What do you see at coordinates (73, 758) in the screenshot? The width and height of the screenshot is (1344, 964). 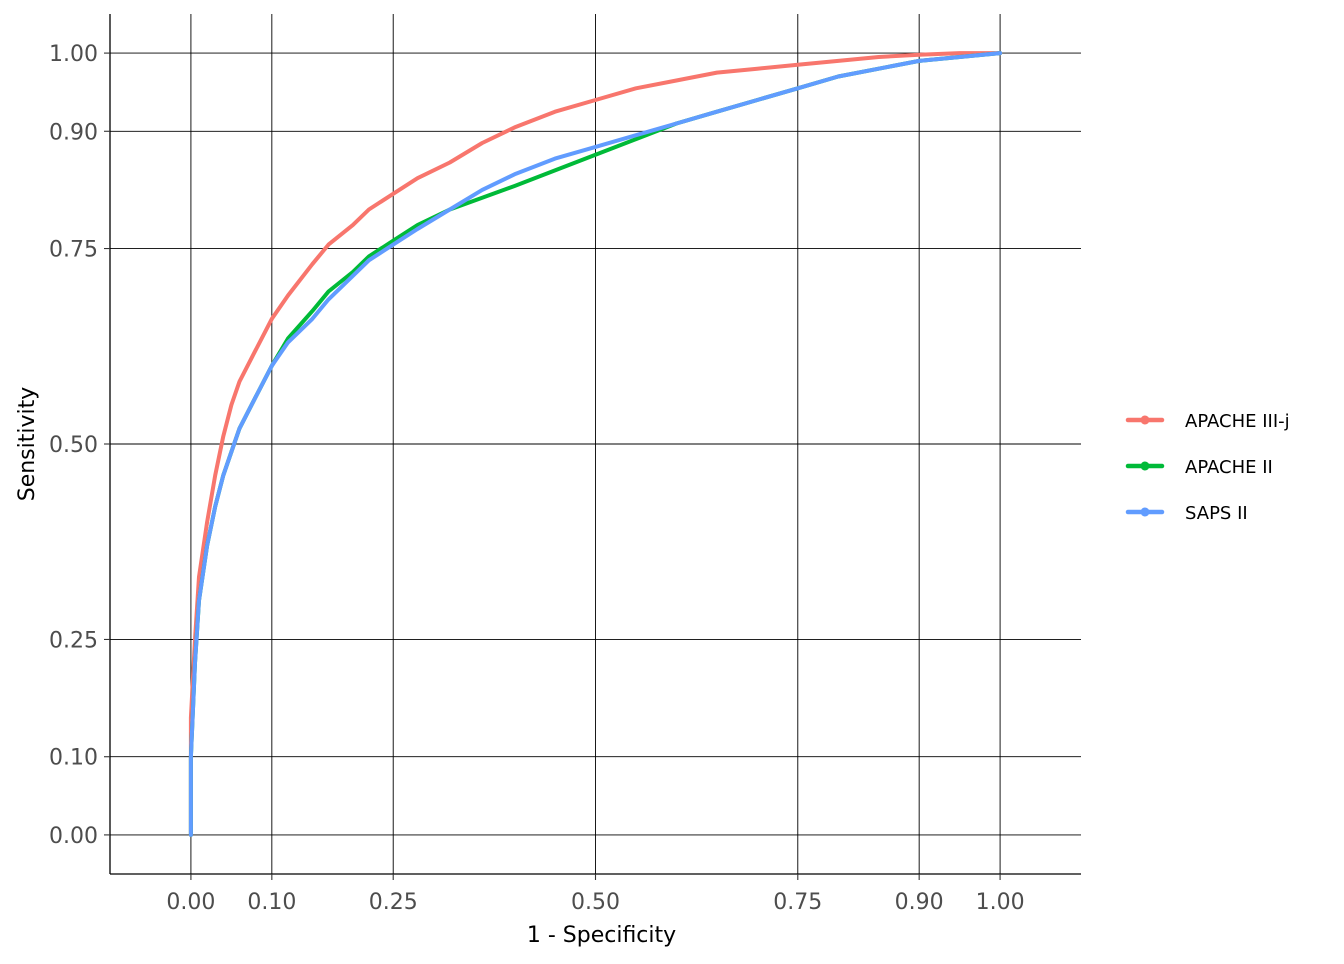 I see `y-tick-label: 0.10` at bounding box center [73, 758].